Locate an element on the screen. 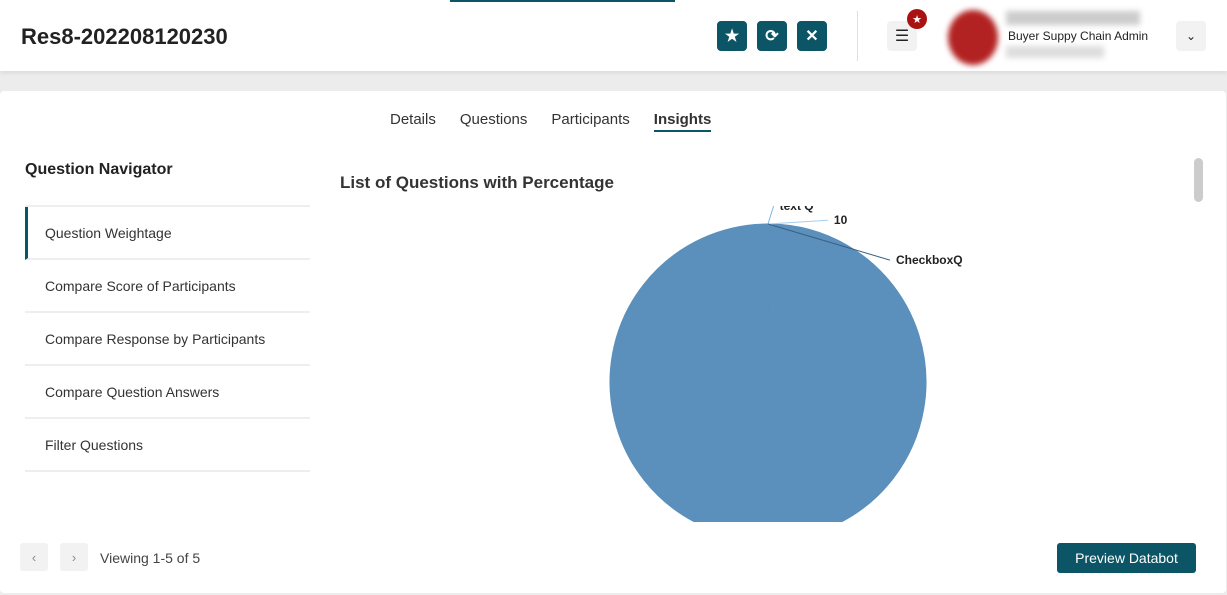  tab-participants: Participants is located at coordinates (590, 119).